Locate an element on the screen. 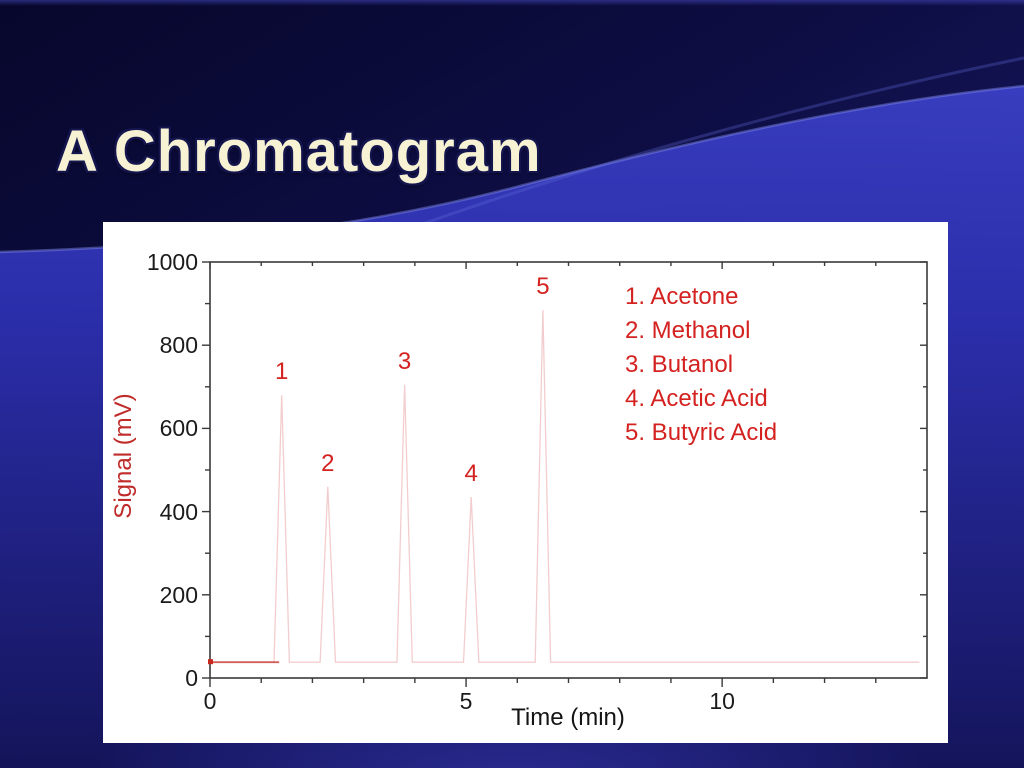 This screenshot has width=1024, height=768. legend-item: 3. Butanol is located at coordinates (679, 364).